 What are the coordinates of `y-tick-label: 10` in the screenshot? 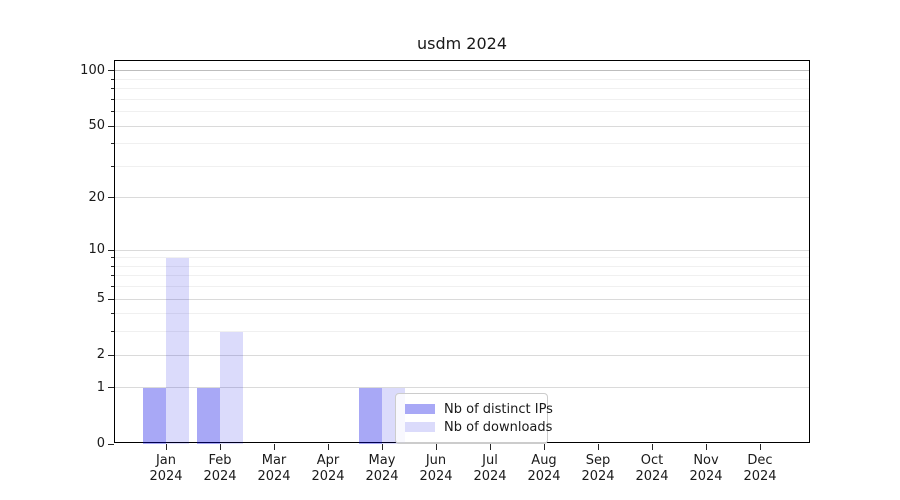 It's located at (96, 250).